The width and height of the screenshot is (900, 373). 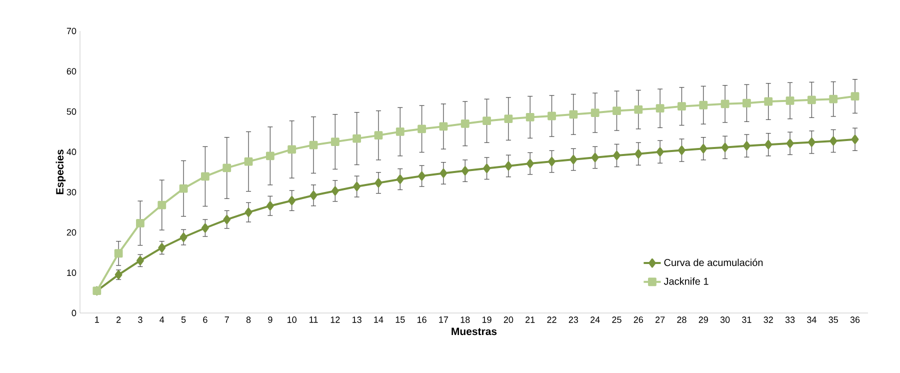 What do you see at coordinates (162, 319) in the screenshot?
I see `x-tick-label: 4` at bounding box center [162, 319].